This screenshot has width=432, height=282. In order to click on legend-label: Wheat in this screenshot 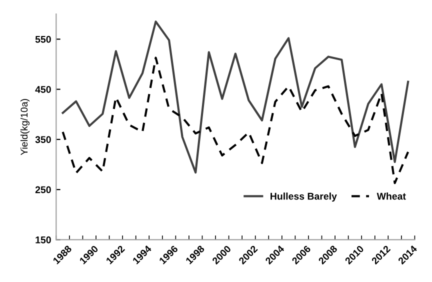, I will do `click(391, 196)`.